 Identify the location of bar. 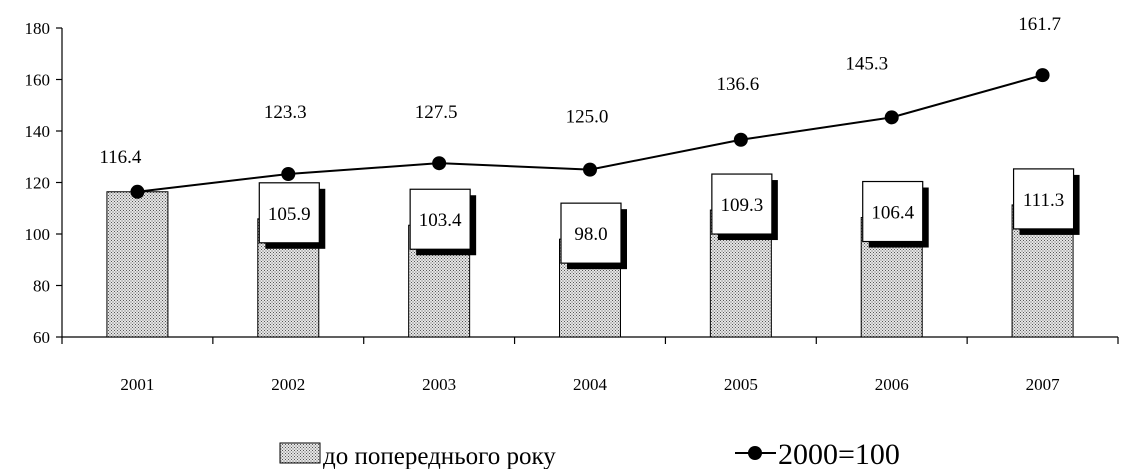
(137, 264).